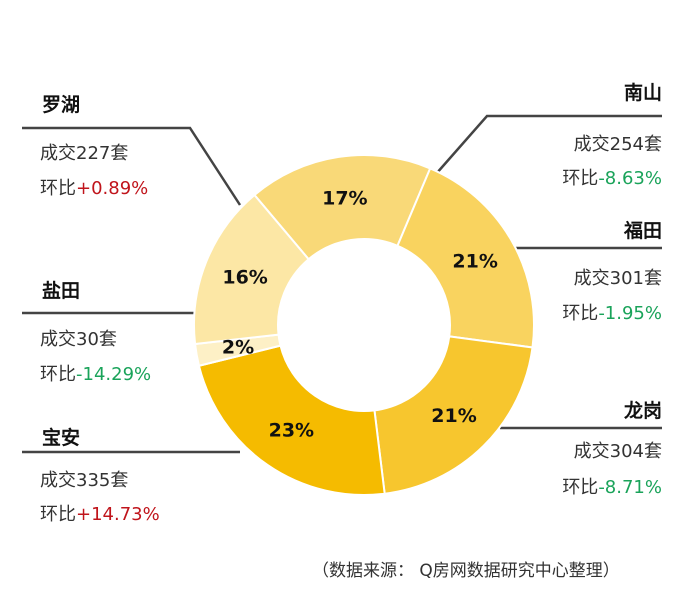 The height and width of the screenshot is (592, 680). What do you see at coordinates (132, 166) in the screenshot?
I see `leader-line-baoan` at bounding box center [132, 166].